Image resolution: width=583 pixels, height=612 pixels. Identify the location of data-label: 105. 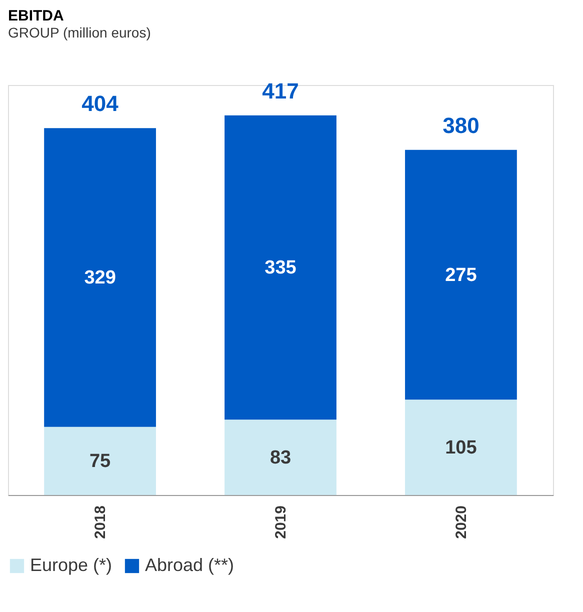
(461, 447).